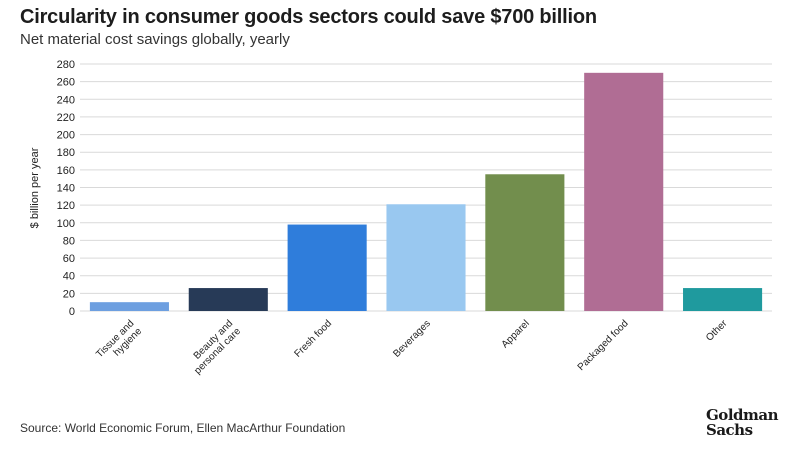 This screenshot has width=800, height=450. I want to click on x-tick-label: Fresh food, so click(314, 339).